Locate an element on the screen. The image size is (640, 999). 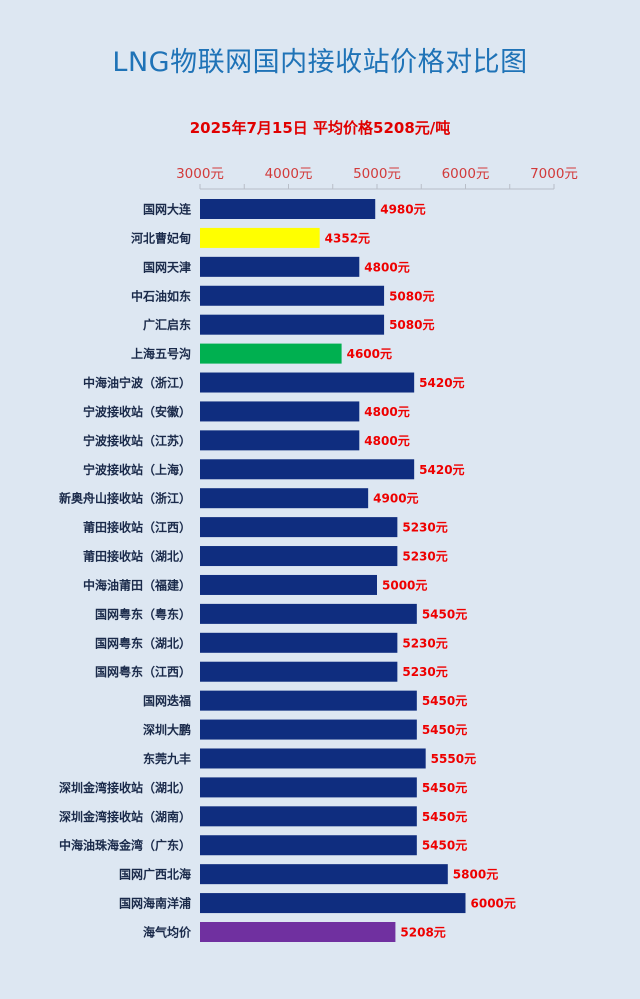
x-axis-tick-label: 3000元 is located at coordinates (200, 174).